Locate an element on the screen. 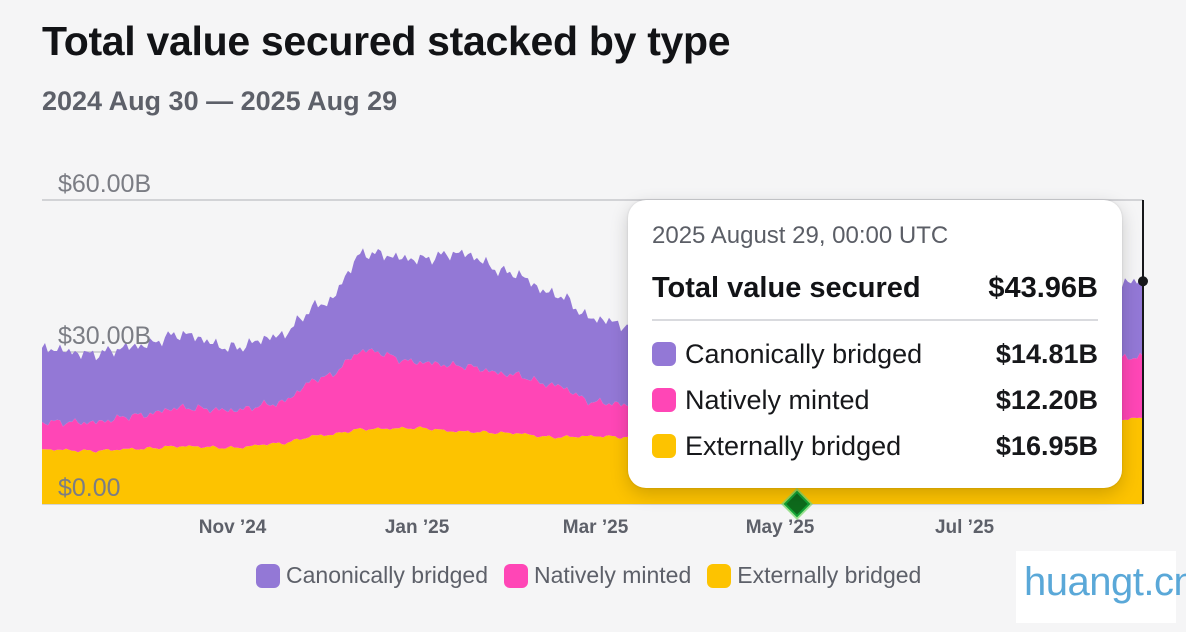  tooltip-total-row: Total value secured $43.96B is located at coordinates (875, 288).